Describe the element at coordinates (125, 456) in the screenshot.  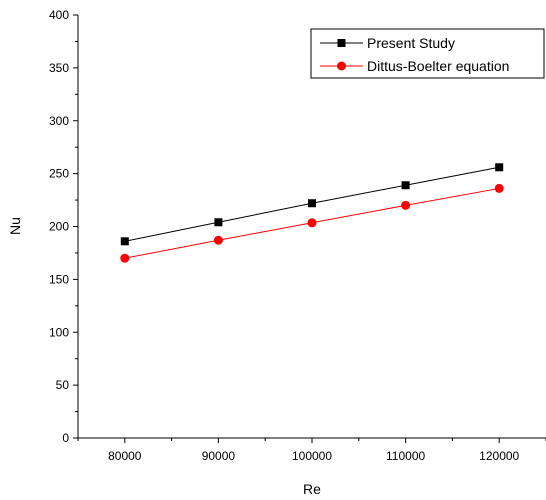
I see `x-tick-label: 80000` at that location.